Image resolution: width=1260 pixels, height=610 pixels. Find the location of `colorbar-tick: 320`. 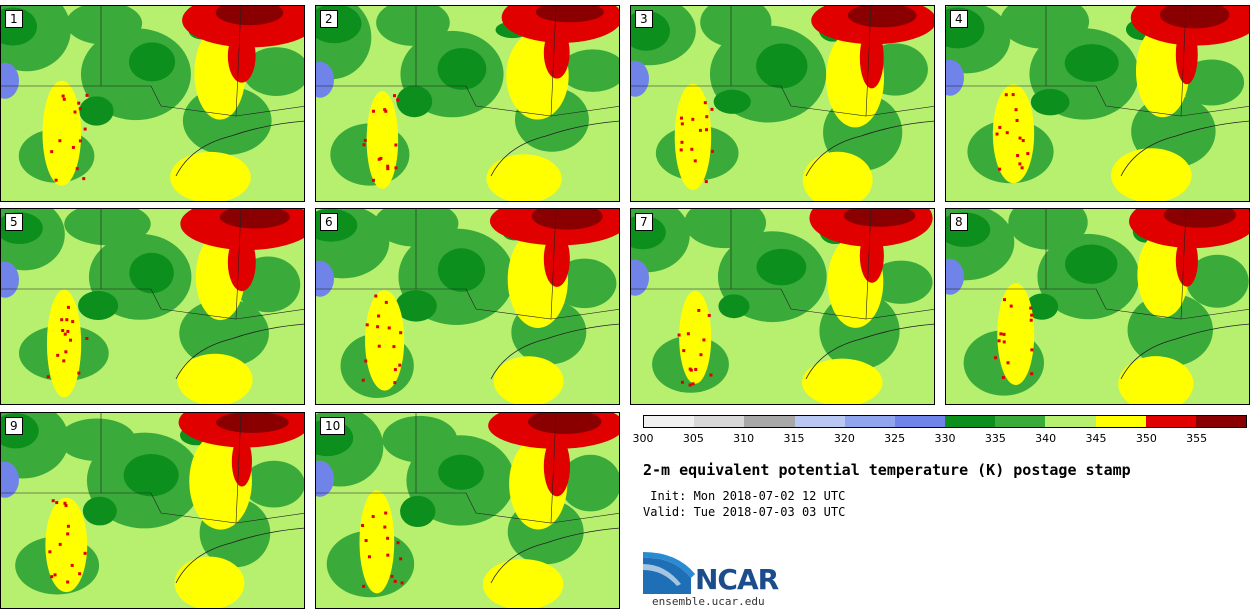

colorbar-tick: 320 is located at coordinates (844, 438).